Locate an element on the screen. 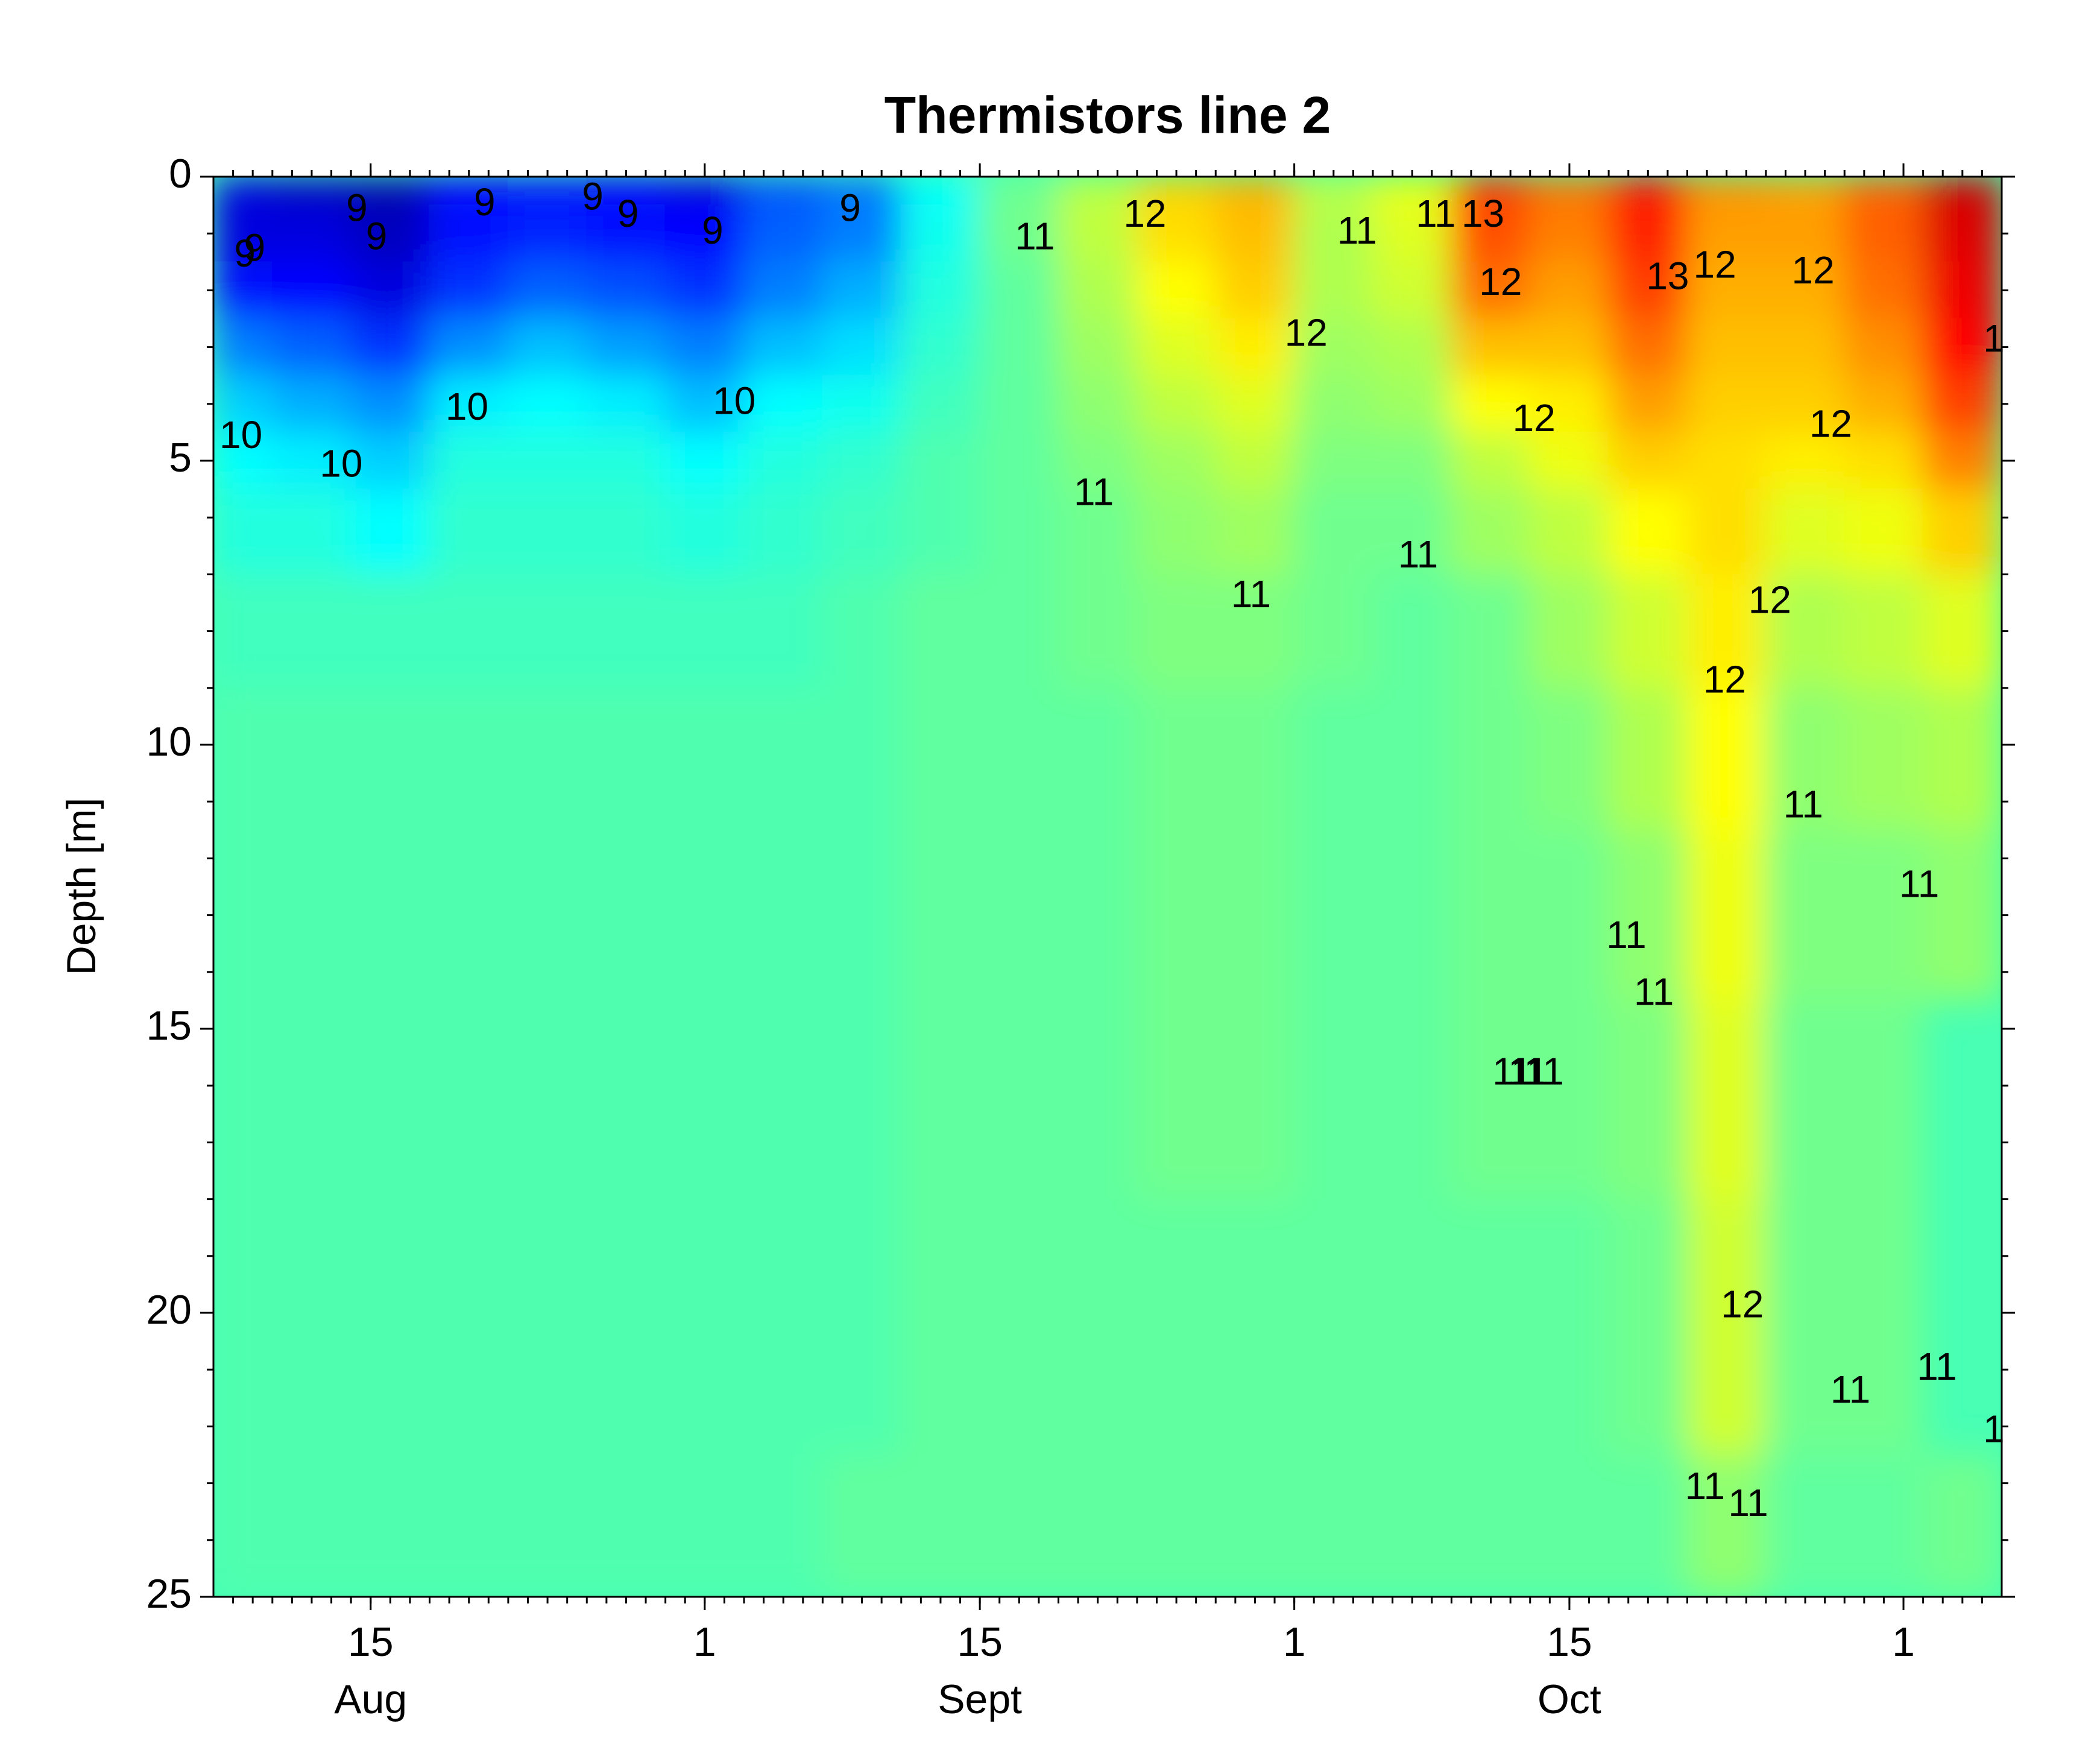  month-label: Oct is located at coordinates (1569, 1699).